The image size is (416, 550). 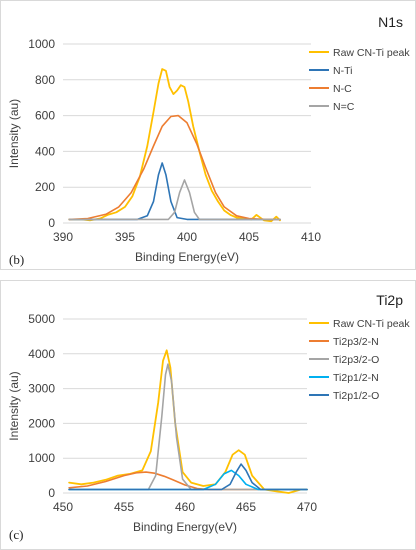 What do you see at coordinates (63, 237) in the screenshot?
I see `x-tick-label: 390` at bounding box center [63, 237].